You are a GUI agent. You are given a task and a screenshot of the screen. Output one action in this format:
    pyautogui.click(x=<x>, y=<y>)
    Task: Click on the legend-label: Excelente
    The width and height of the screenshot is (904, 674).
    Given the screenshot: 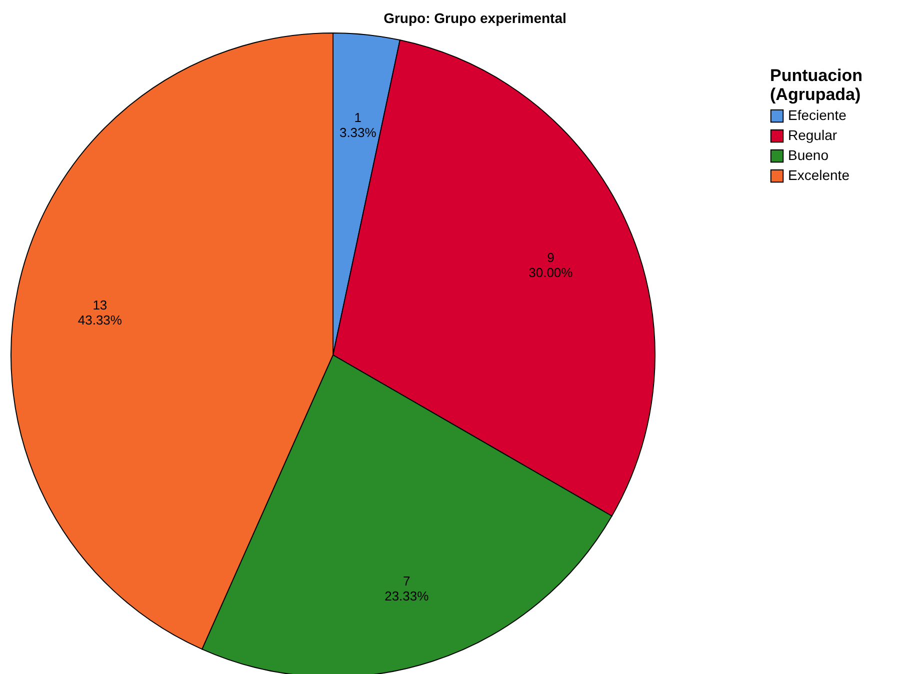 What is the action you would take?
    pyautogui.click(x=819, y=175)
    